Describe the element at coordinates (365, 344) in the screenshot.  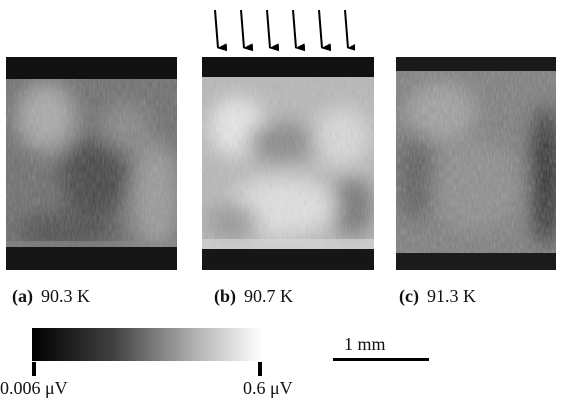
I see `scale-bar-label: 1 mm` at that location.